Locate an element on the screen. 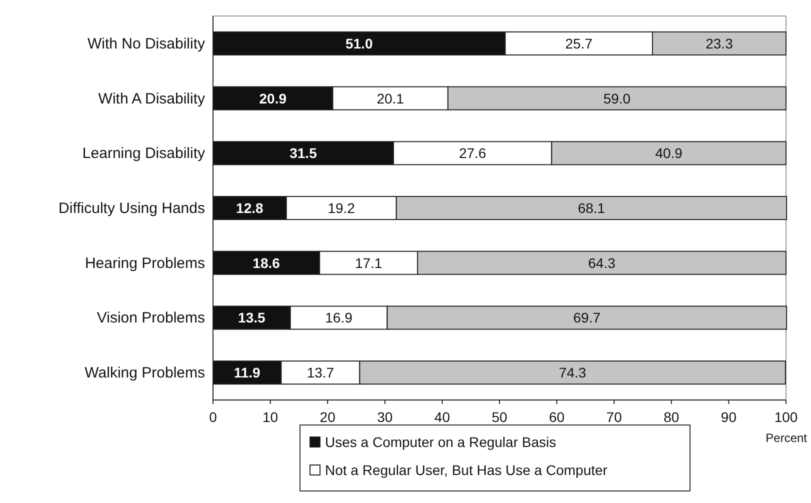  x-tick-label: 40 is located at coordinates (442, 417).